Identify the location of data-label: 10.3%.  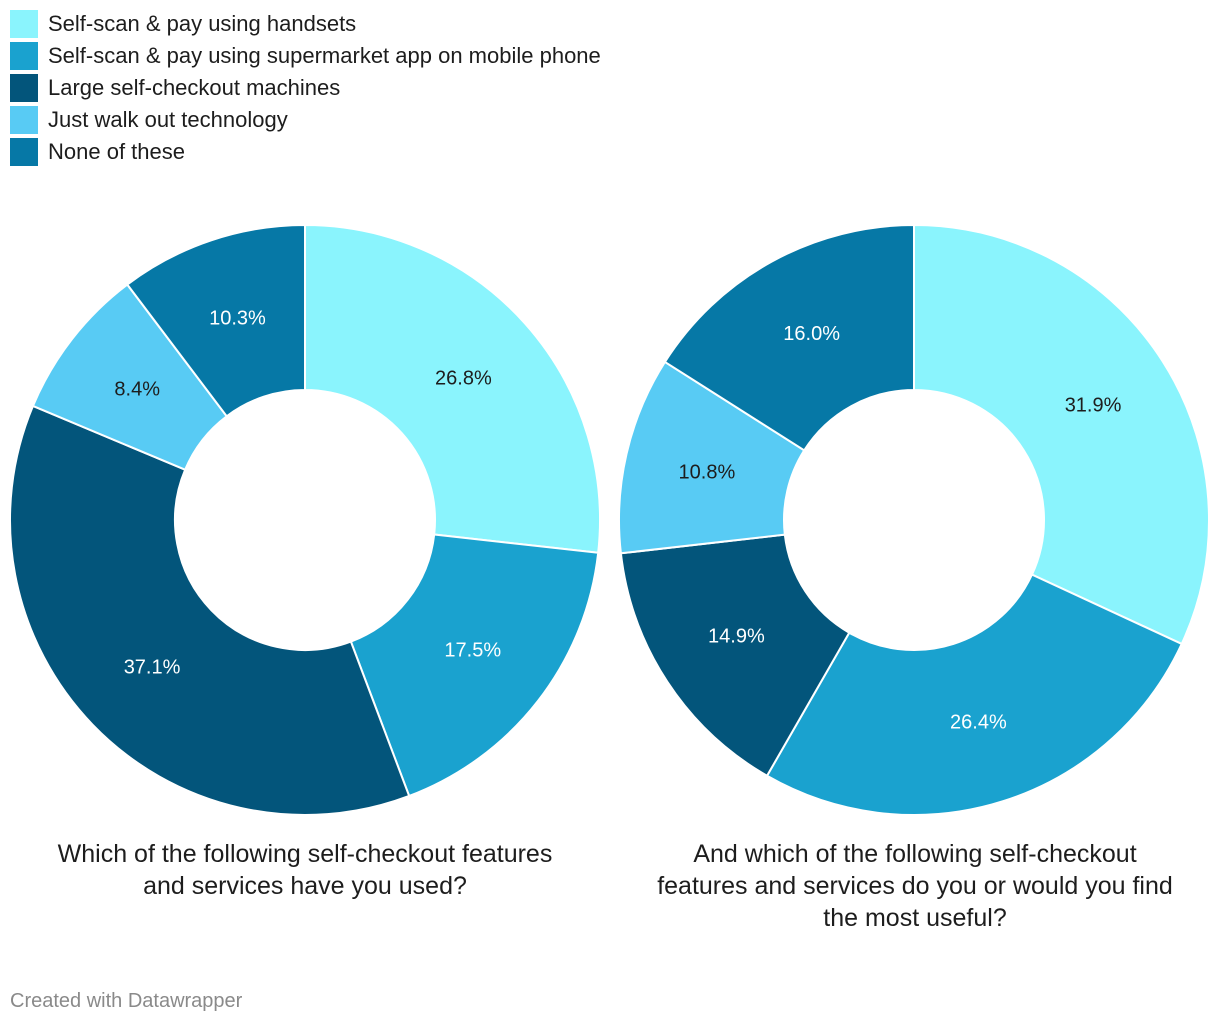
(237, 319).